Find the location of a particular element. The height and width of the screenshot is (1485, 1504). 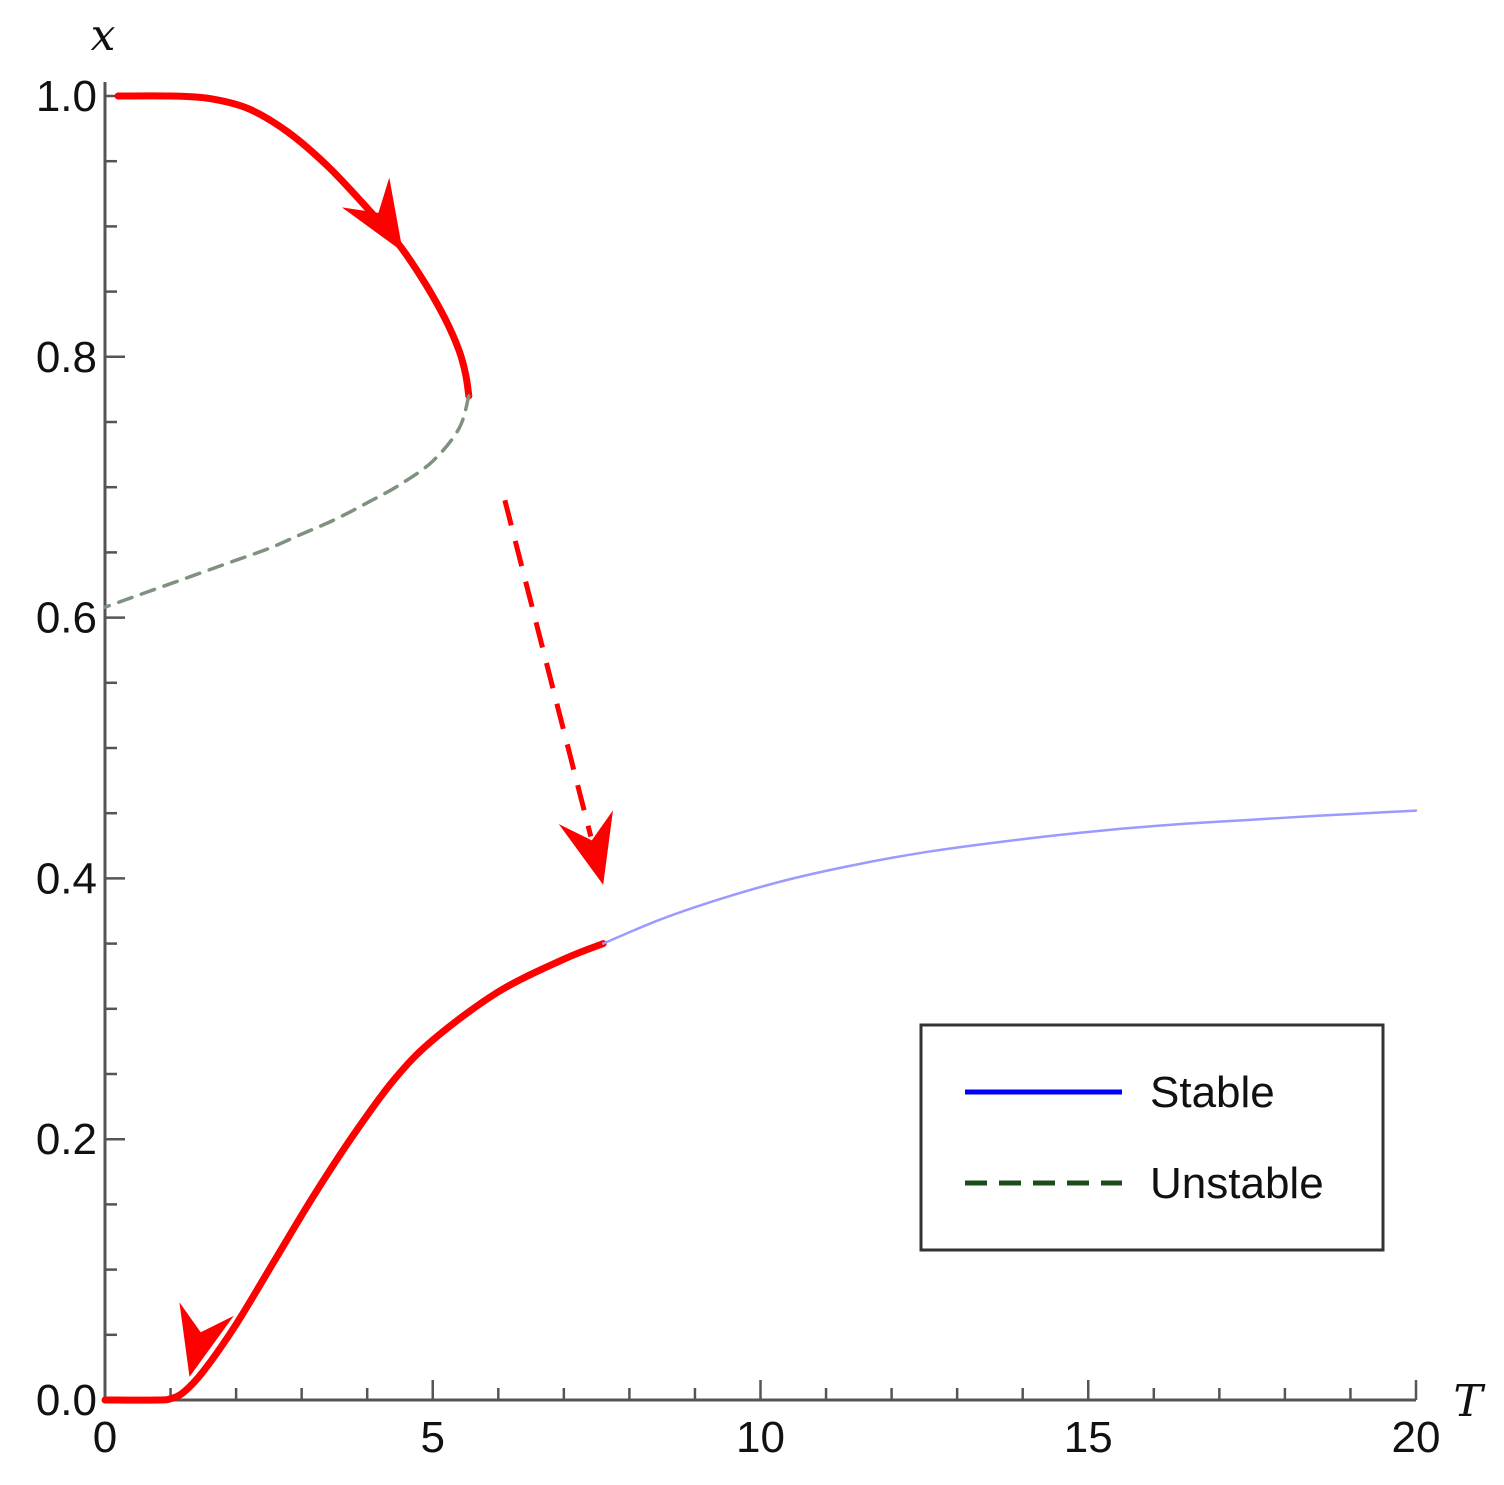

legend-label-stable: Stable is located at coordinates (1212, 1092).